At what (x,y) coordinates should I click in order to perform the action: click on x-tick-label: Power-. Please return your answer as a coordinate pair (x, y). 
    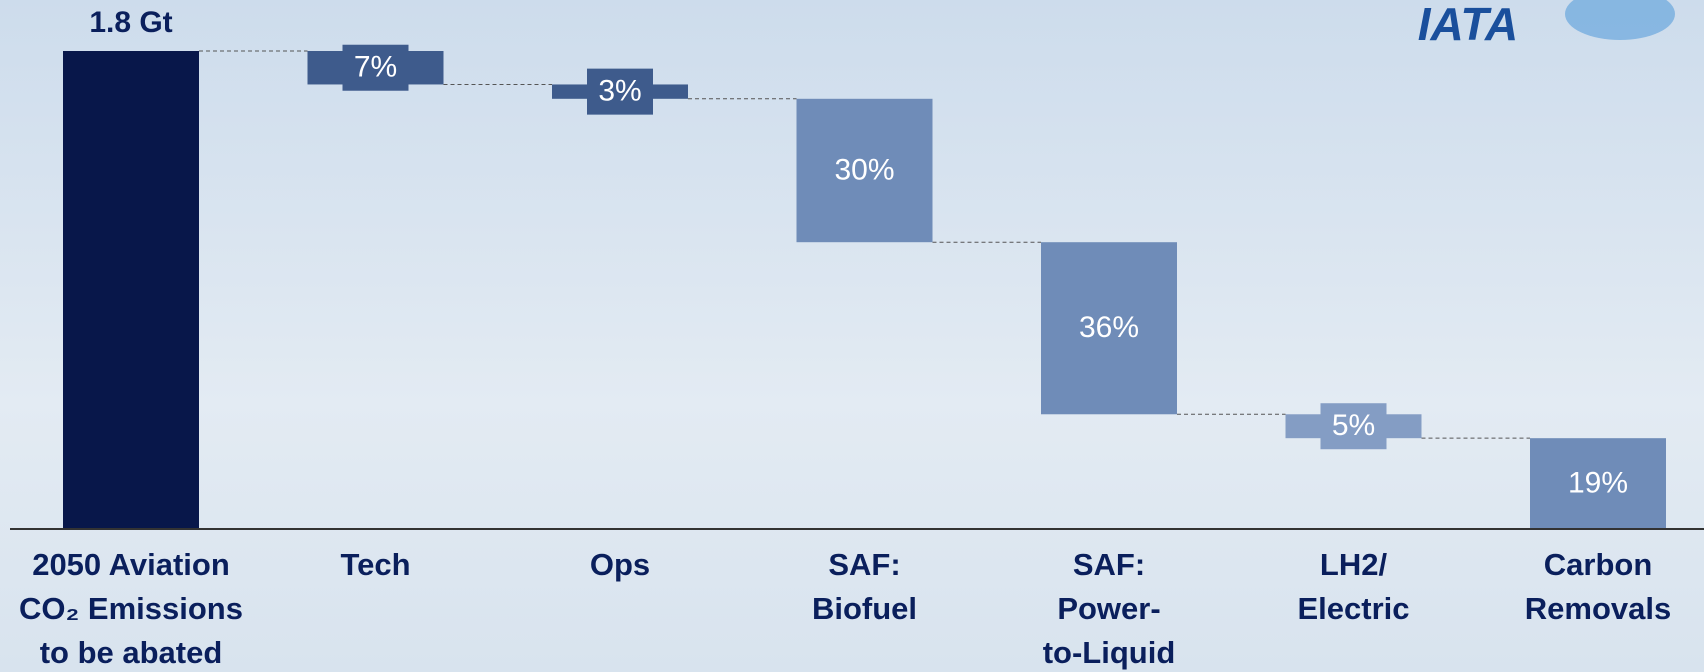
    Looking at the image, I should click on (1108, 608).